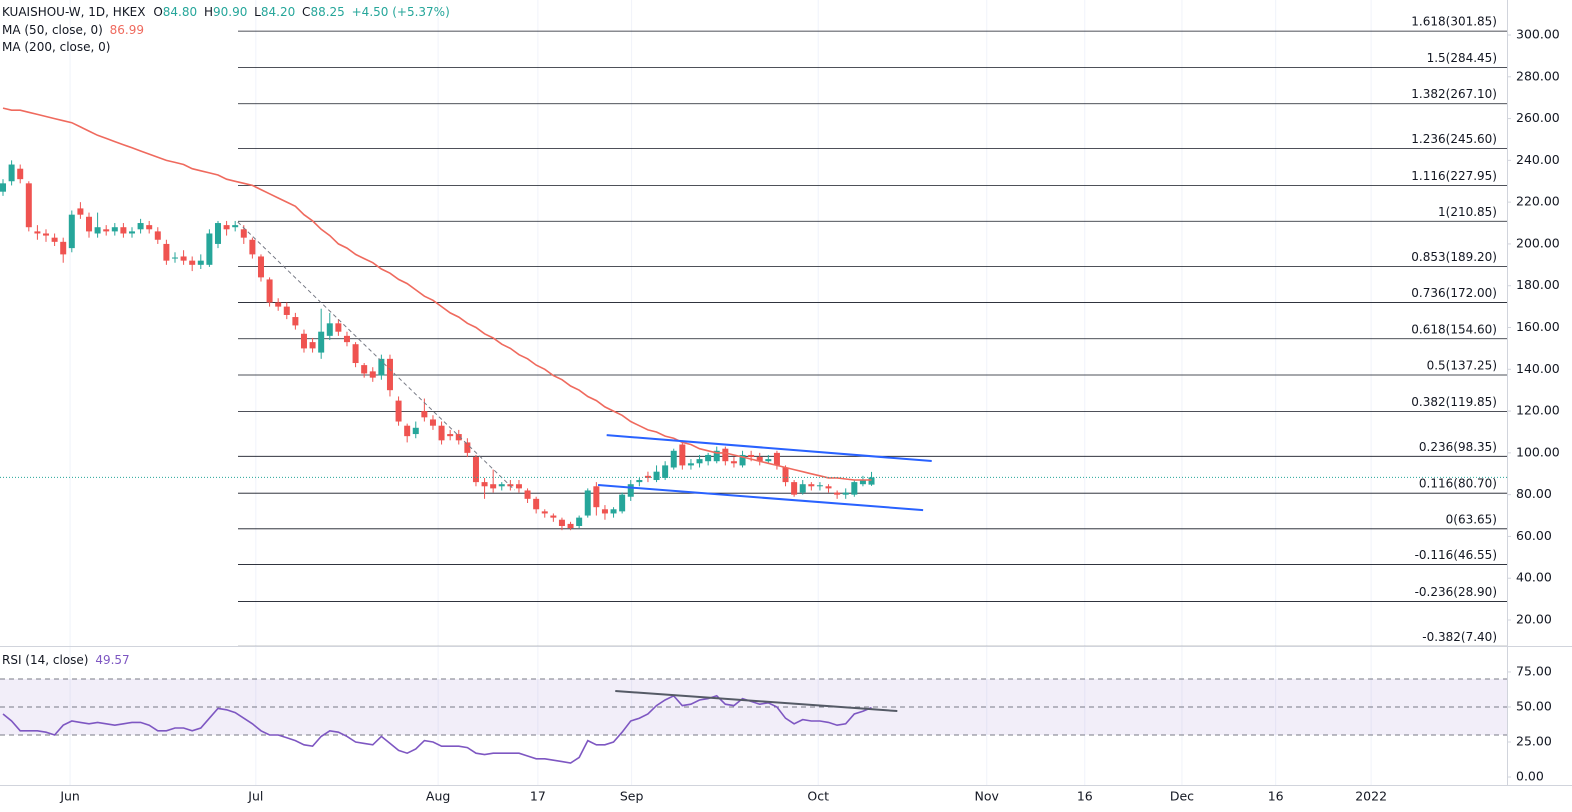  I want to click on y-tick-label: 60.00, so click(1534, 535).